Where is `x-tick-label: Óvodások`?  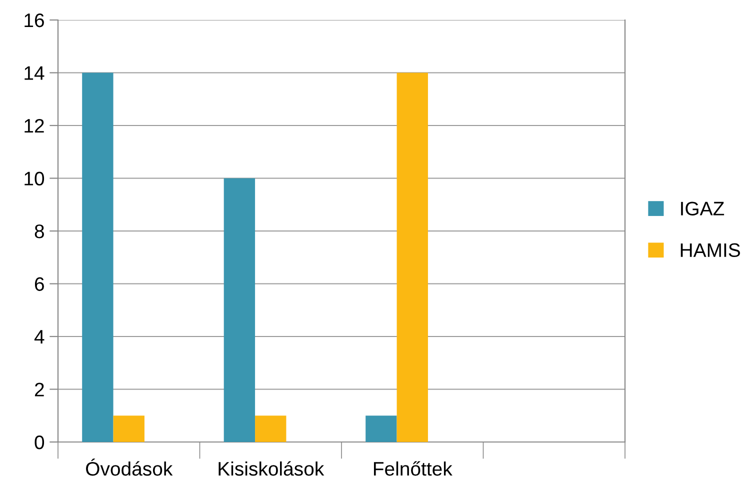 x-tick-label: Óvodások is located at coordinates (129, 467).